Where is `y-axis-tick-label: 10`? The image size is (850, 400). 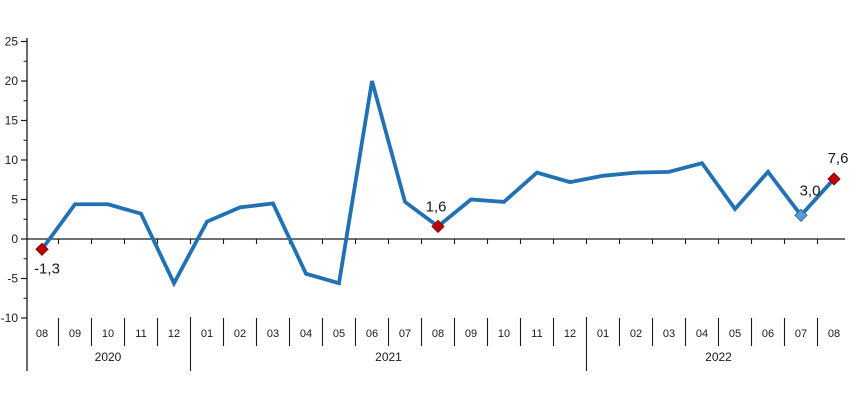 y-axis-tick-label: 10 is located at coordinates (12, 160).